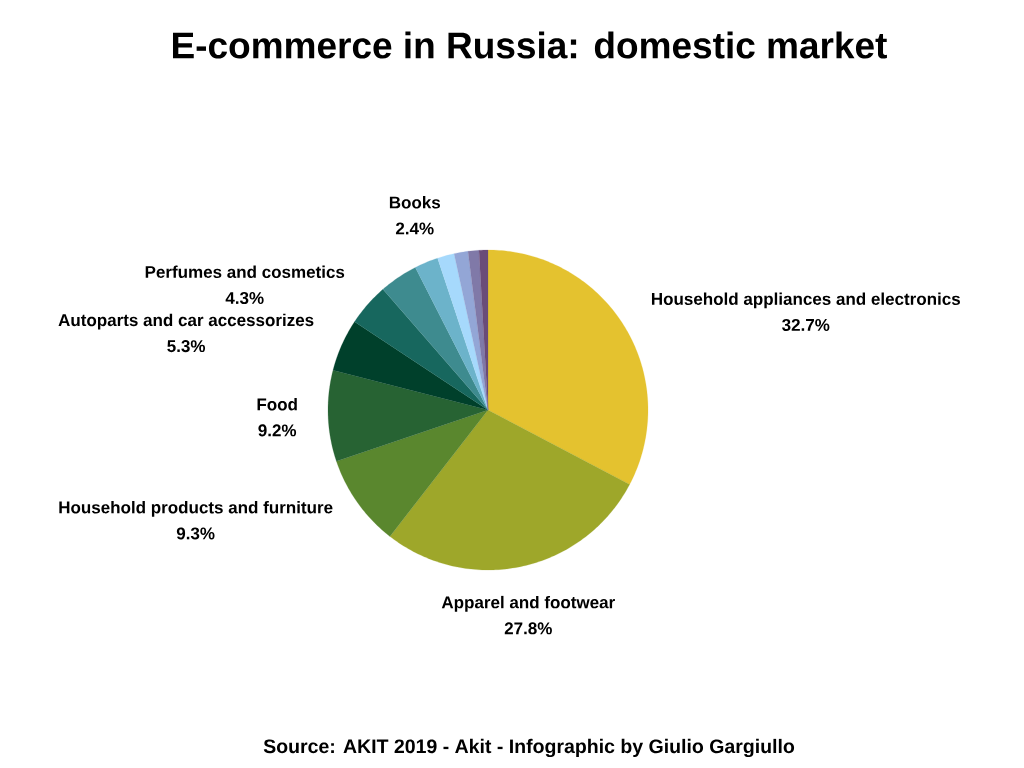 The height and width of the screenshot is (768, 1024). I want to click on data-label: 5.3%, so click(186, 346).